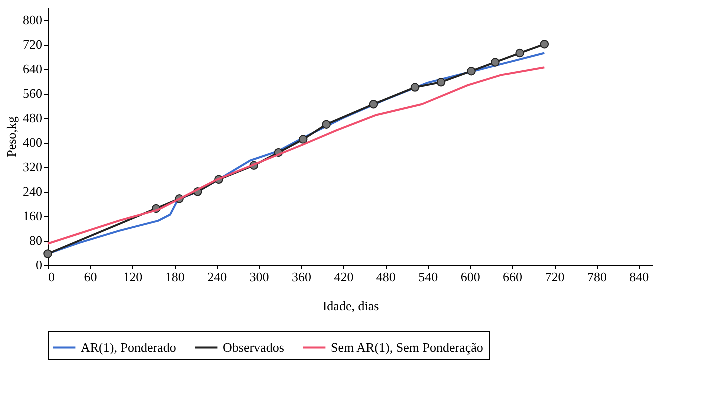 The width and height of the screenshot is (705, 408). What do you see at coordinates (597, 277) in the screenshot?
I see `x-tick-label: 780` at bounding box center [597, 277].